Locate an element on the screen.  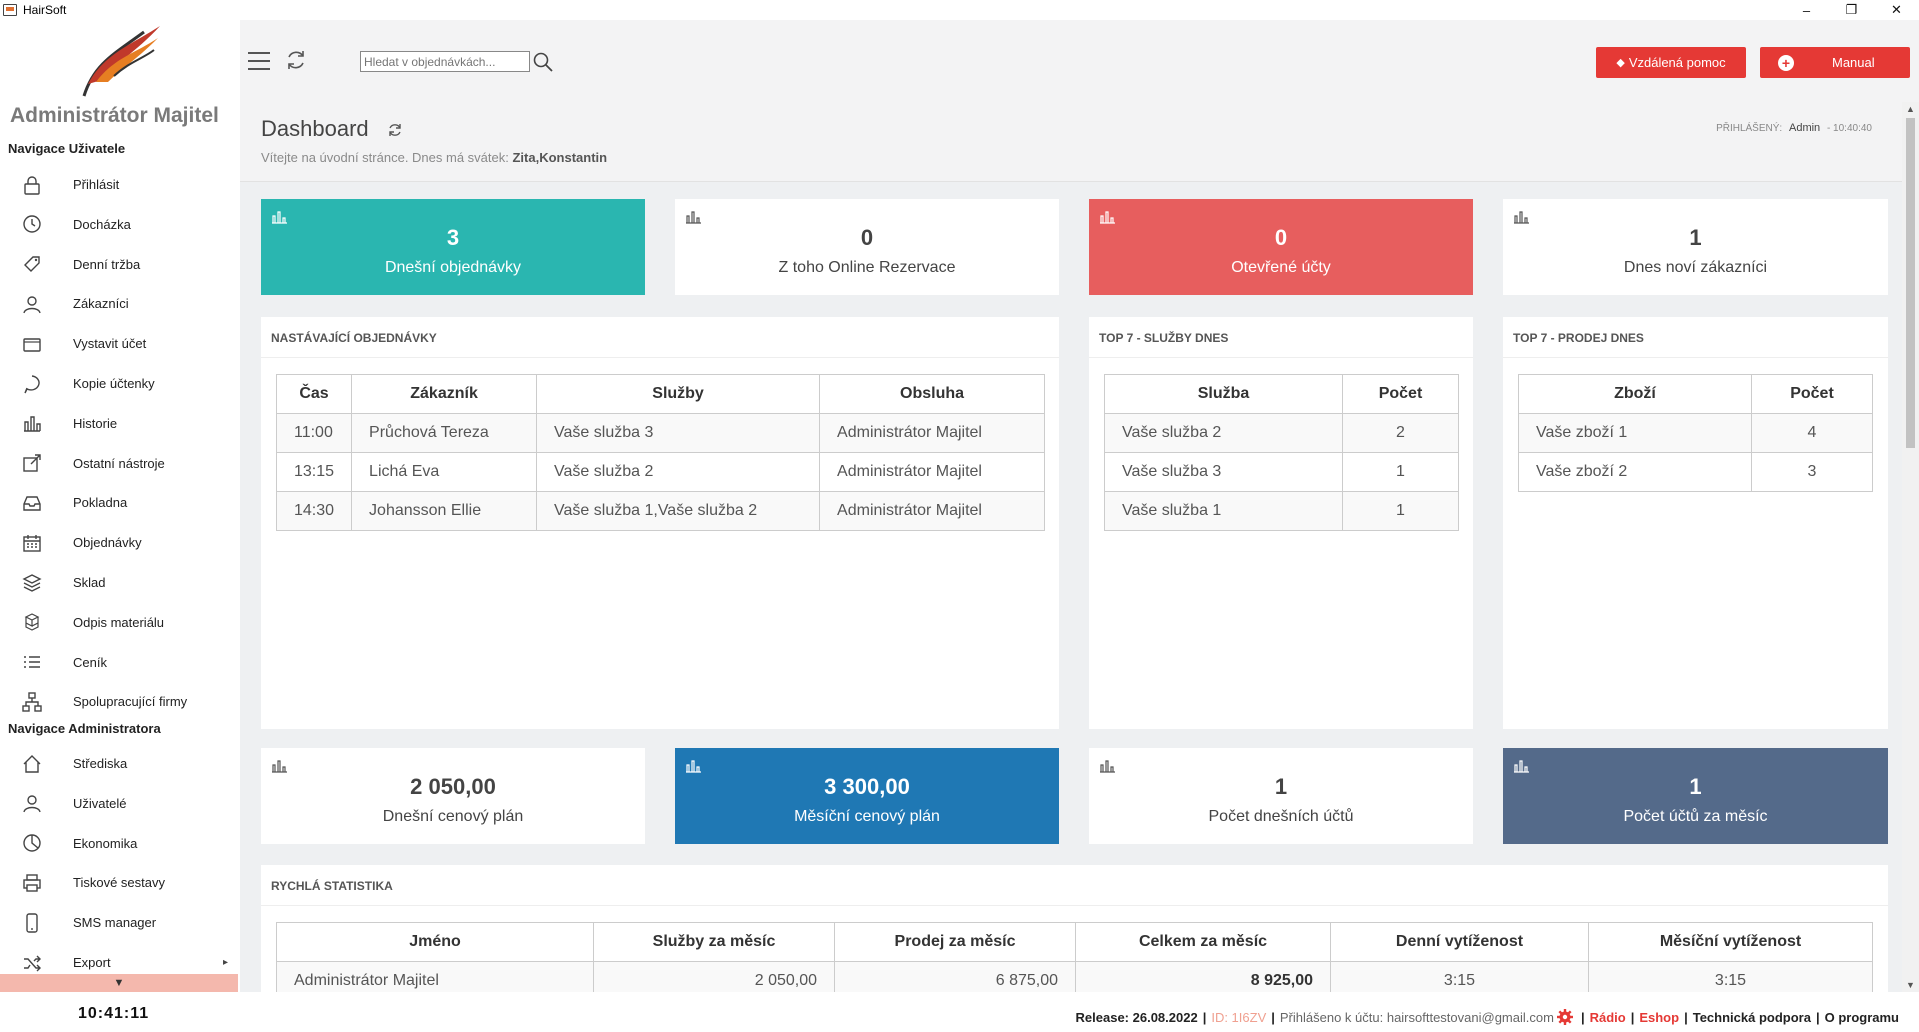
cell-time: 11:00 is located at coordinates (314, 433).